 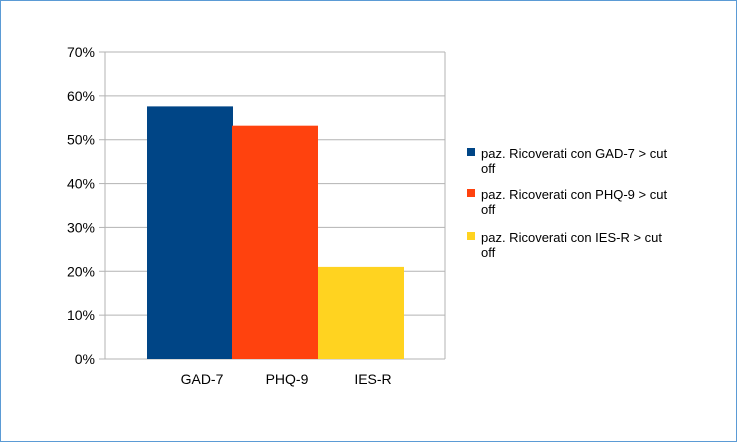 I want to click on x-axis-ticks: GAD-7 PHQ-9 IES-R, so click(x=286, y=379).